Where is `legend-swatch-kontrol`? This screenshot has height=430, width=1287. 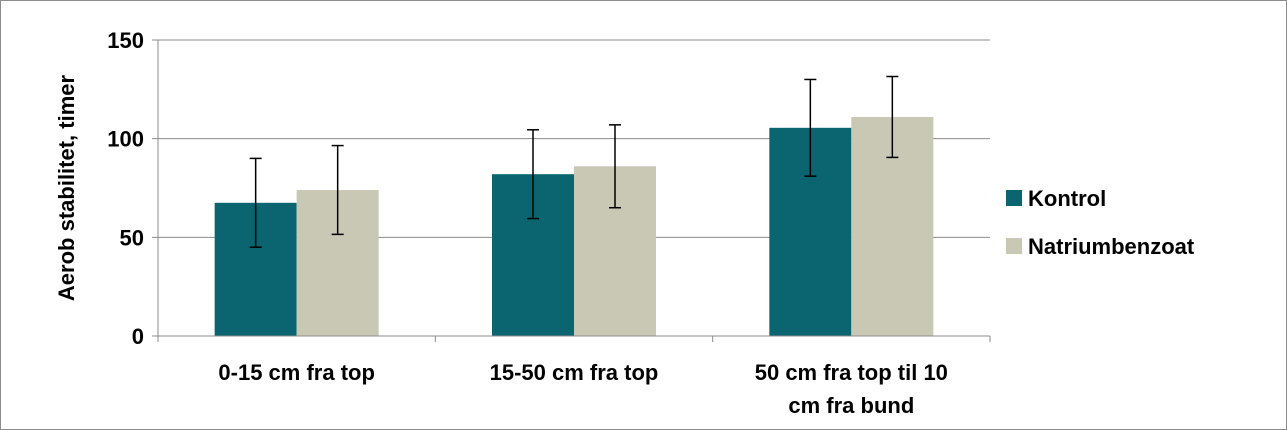
legend-swatch-kontrol is located at coordinates (1014, 198).